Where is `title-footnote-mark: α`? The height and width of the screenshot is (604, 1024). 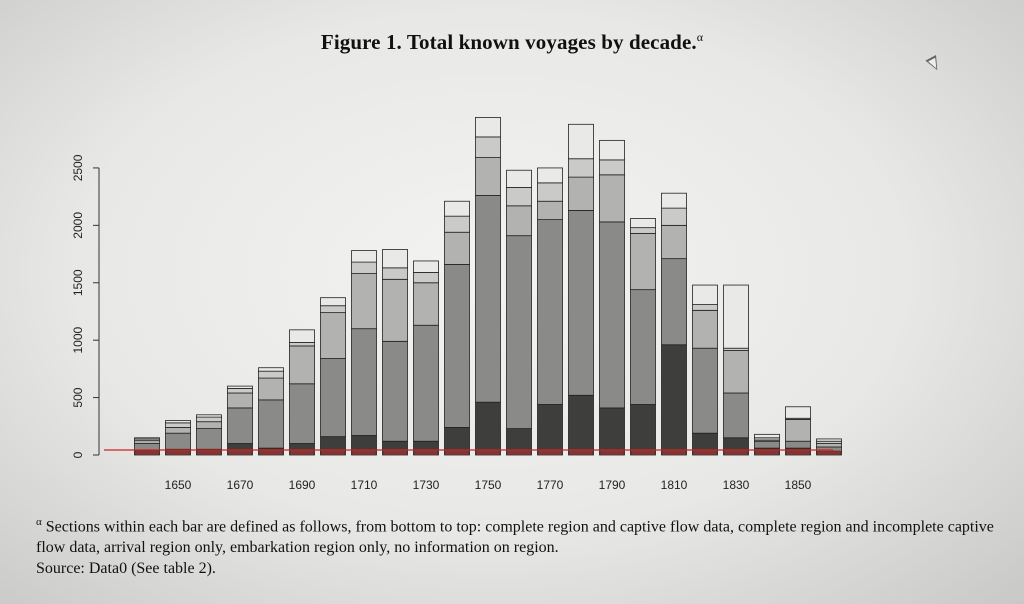 title-footnote-mark: α is located at coordinates (700, 37).